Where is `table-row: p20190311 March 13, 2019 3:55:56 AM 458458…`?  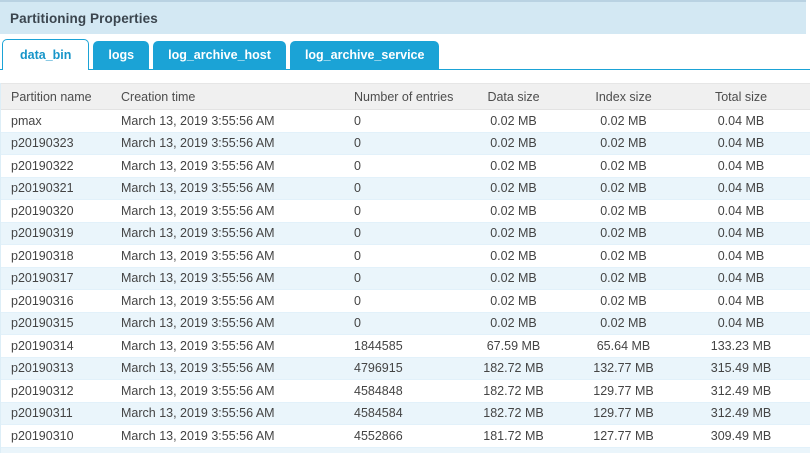
table-row: p20190311 March 13, 2019 3:55:56 AM 458458… is located at coordinates (405, 413).